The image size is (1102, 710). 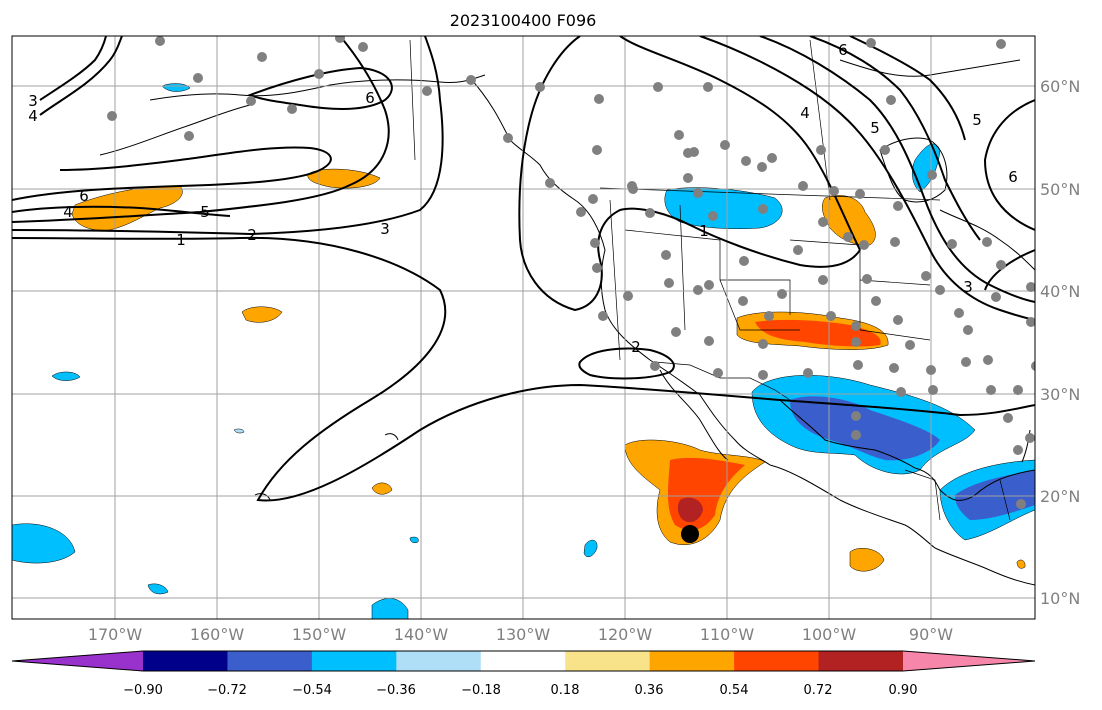 I want to click on lon-tick-label: 120°W, so click(x=625, y=634).